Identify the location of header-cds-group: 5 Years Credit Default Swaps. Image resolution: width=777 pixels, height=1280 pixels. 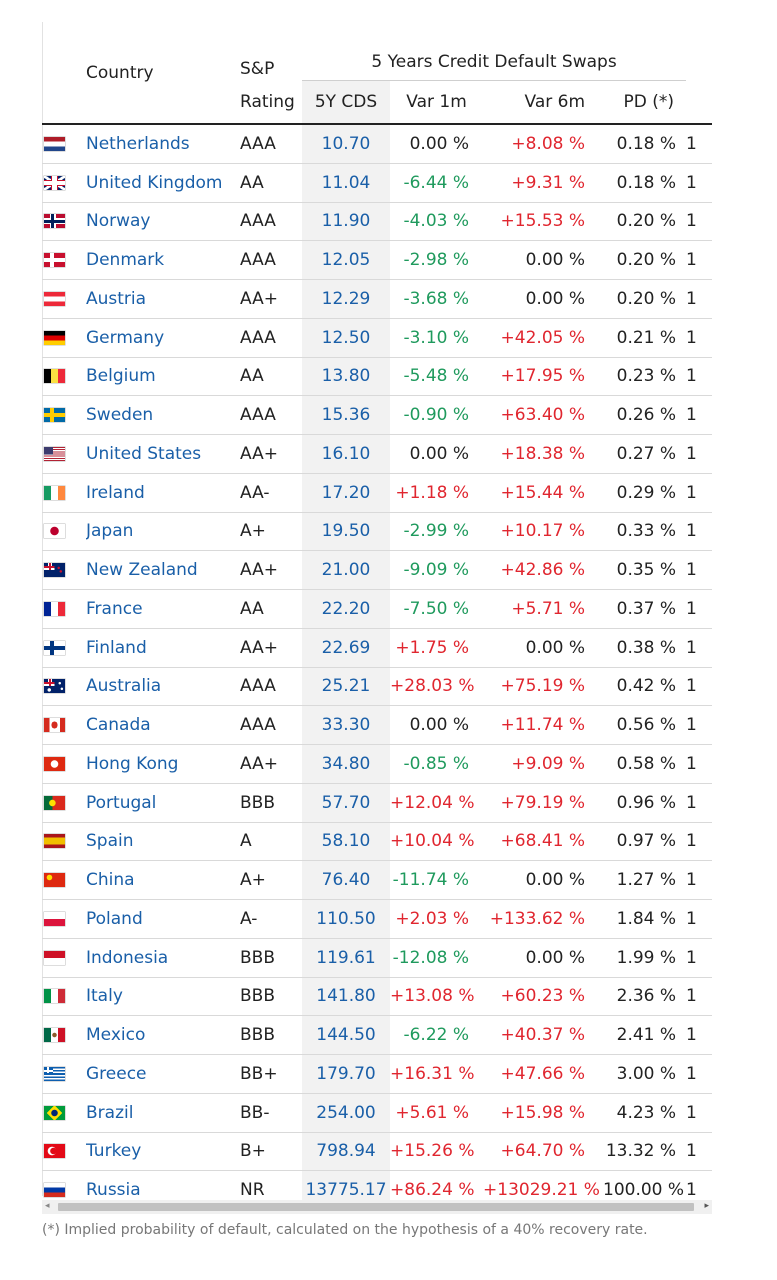
(494, 51).